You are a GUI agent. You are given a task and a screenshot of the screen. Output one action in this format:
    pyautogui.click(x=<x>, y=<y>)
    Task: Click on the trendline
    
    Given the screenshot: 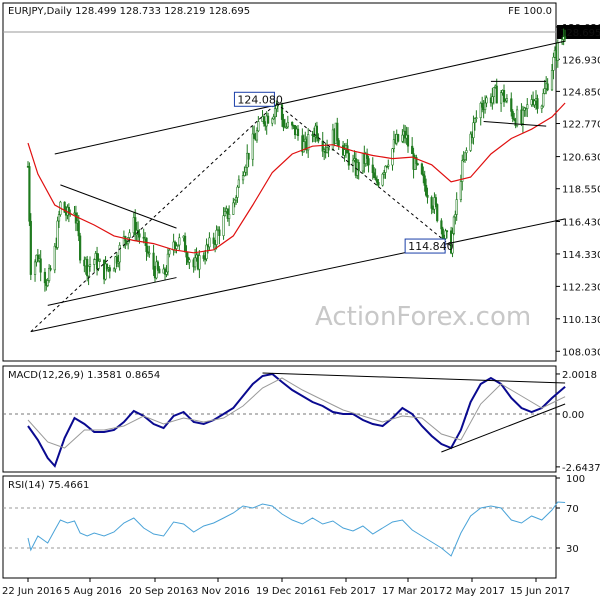 What is the action you would take?
    pyautogui.click(x=112, y=291)
    